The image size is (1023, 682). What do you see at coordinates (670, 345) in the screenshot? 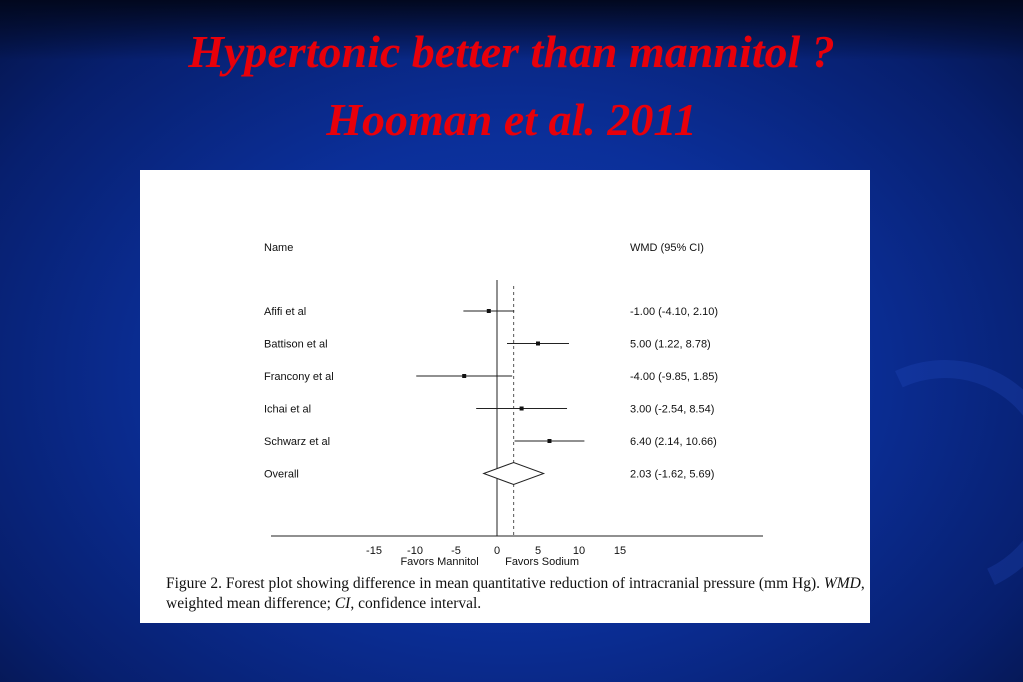
I see `study-estimate-label: 5.00 (1.22, 8.78)` at bounding box center [670, 345].